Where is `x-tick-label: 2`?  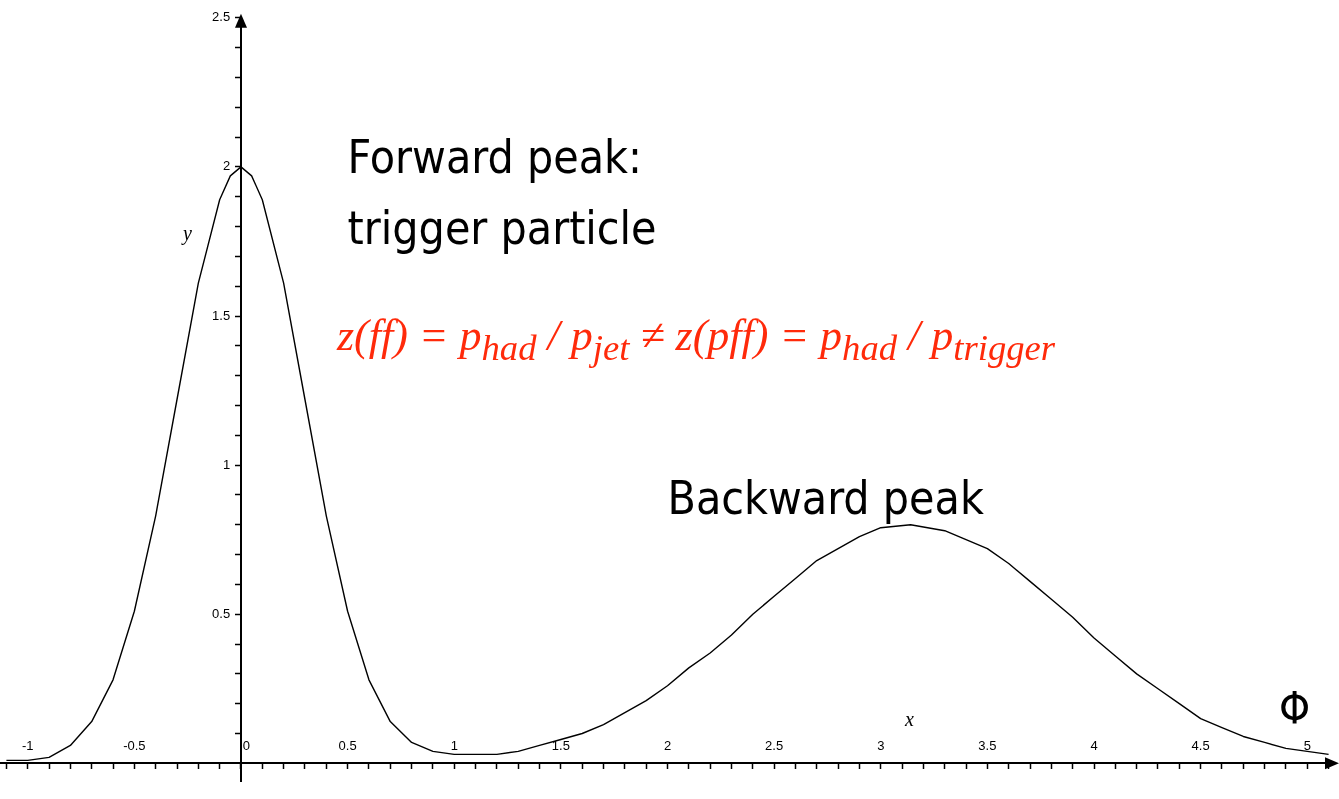
x-tick-label: 2 is located at coordinates (667, 745).